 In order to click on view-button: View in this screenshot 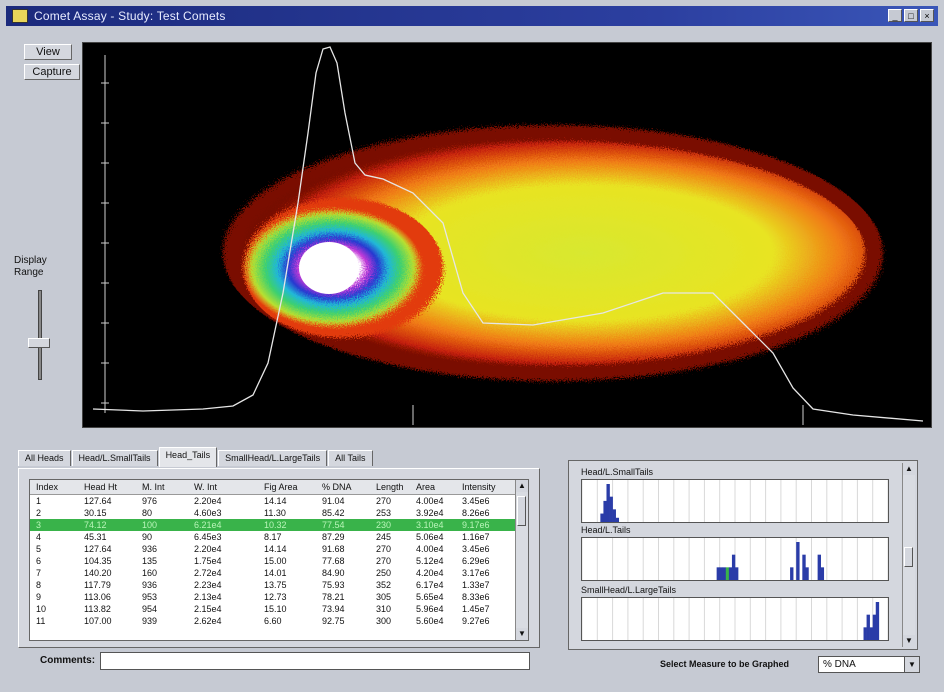, I will do `click(48, 52)`.